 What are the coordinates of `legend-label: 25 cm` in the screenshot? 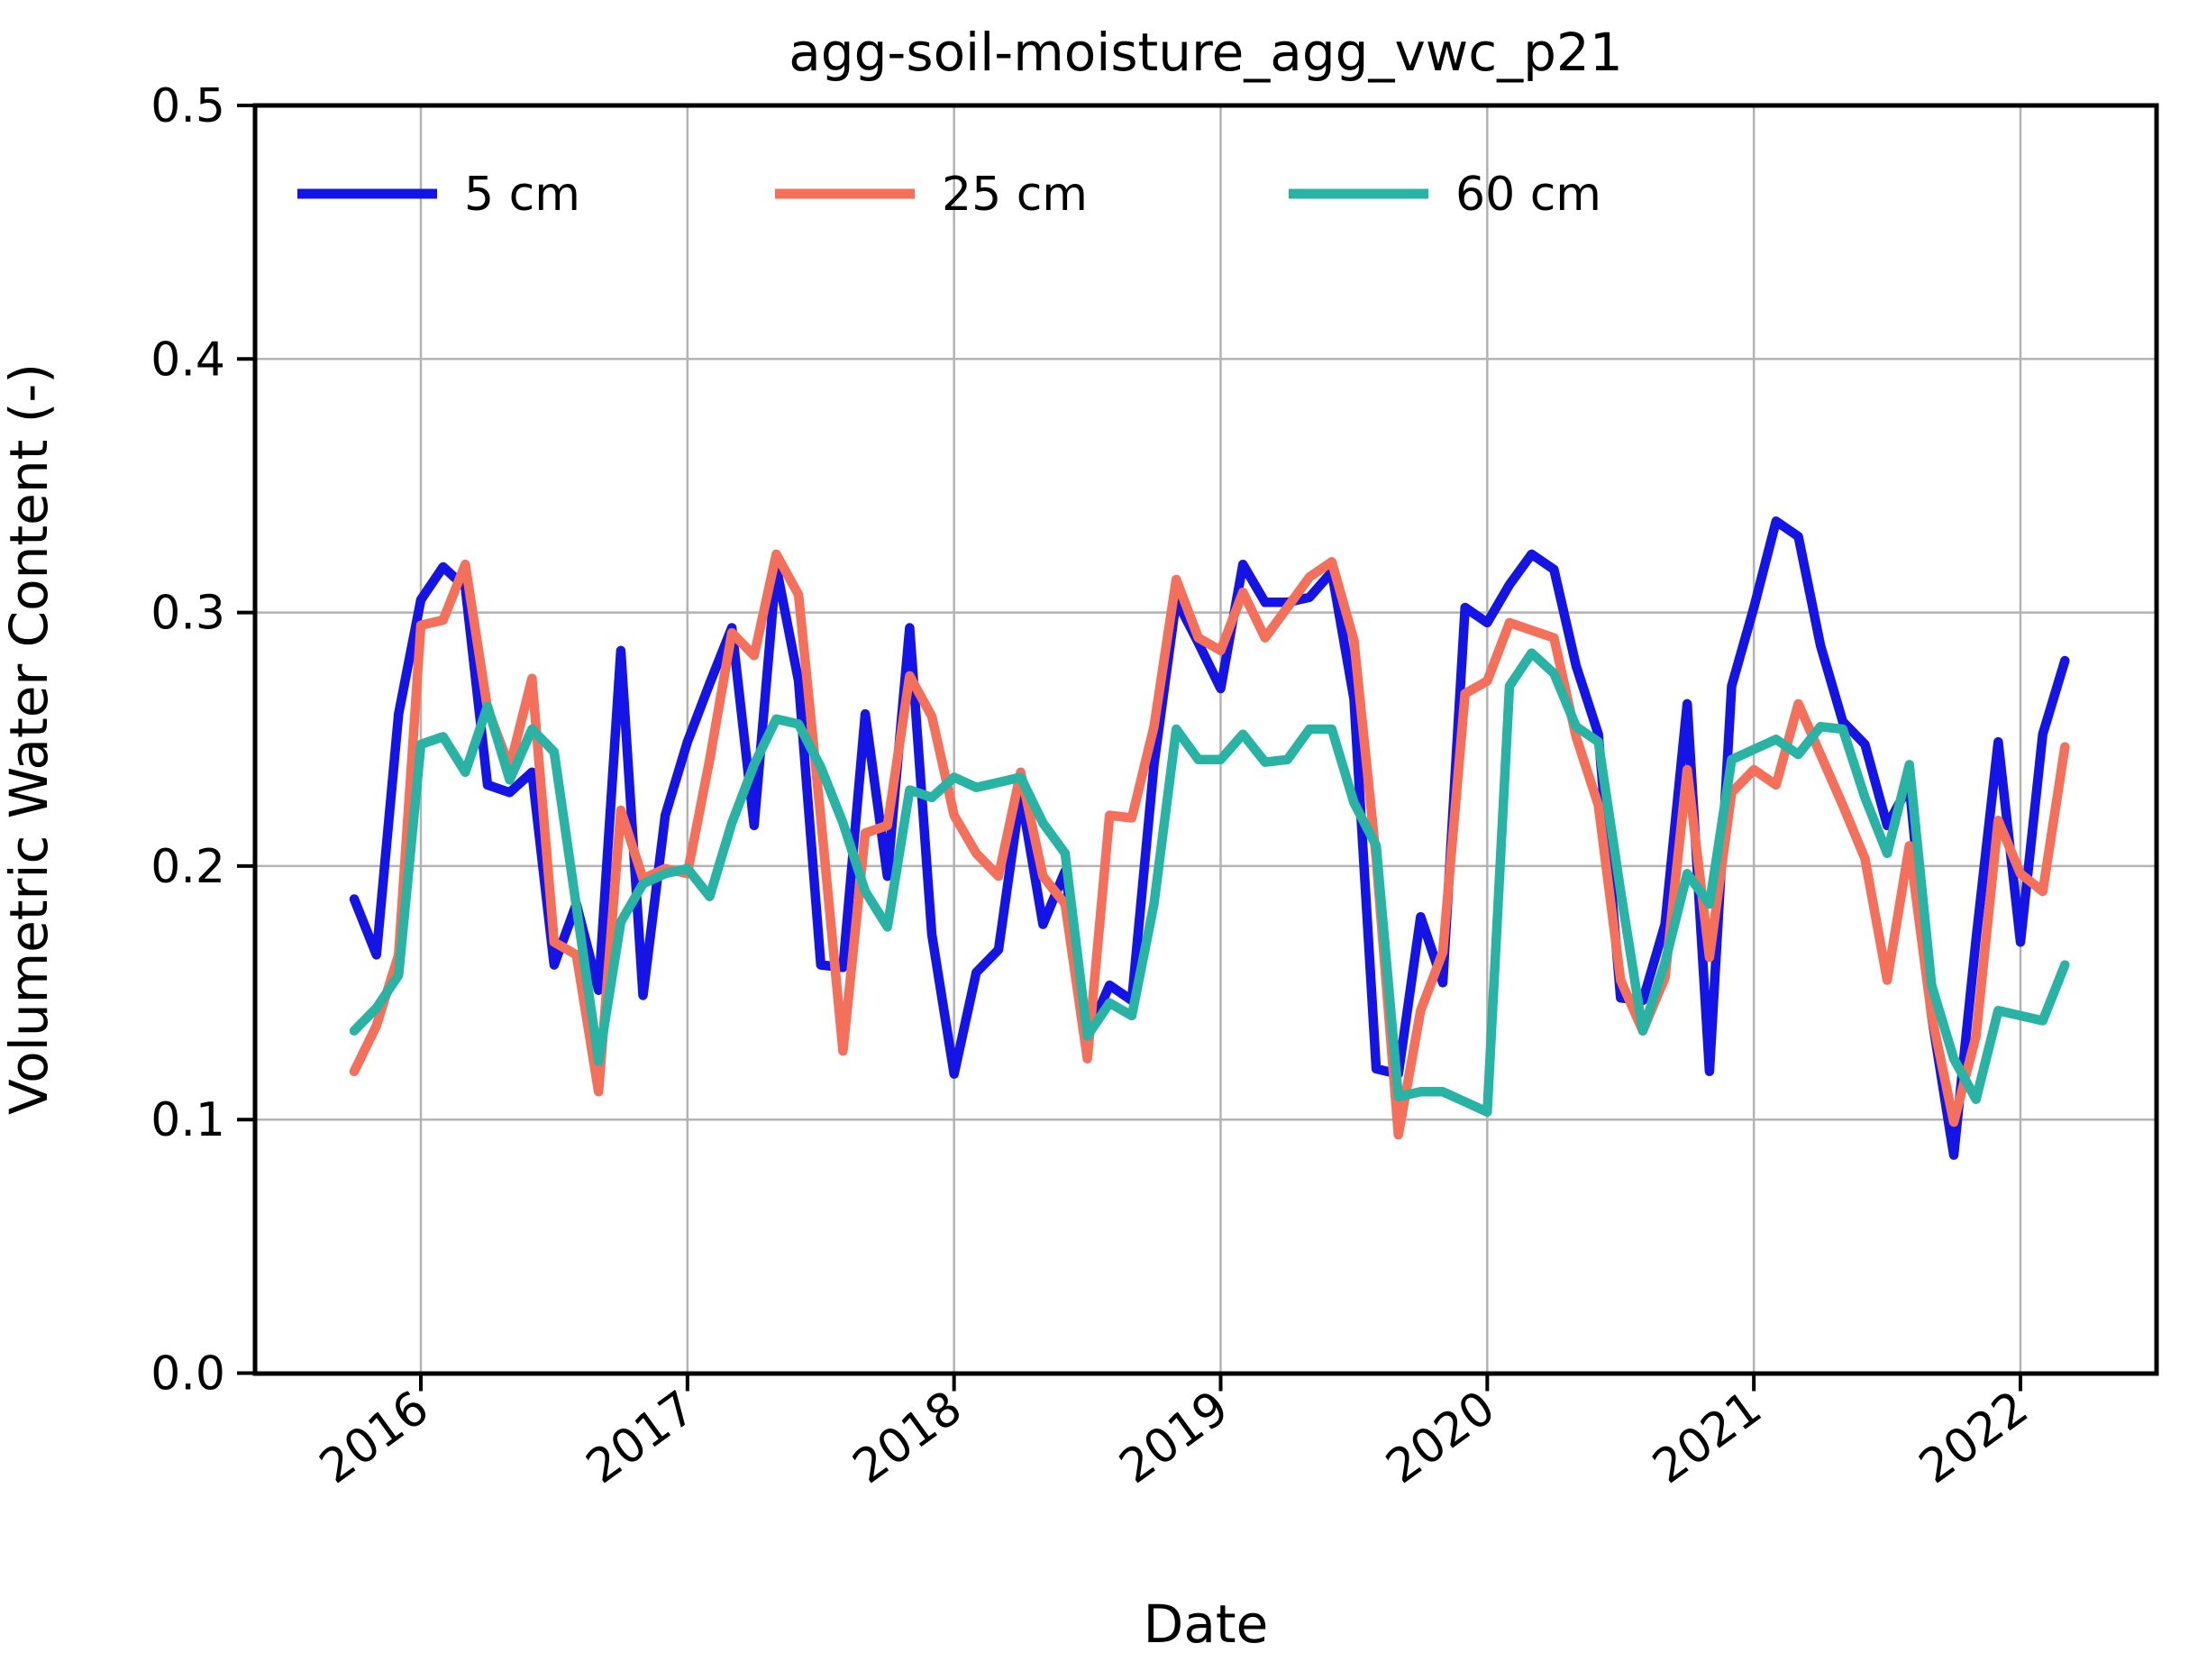 It's located at (1015, 195).